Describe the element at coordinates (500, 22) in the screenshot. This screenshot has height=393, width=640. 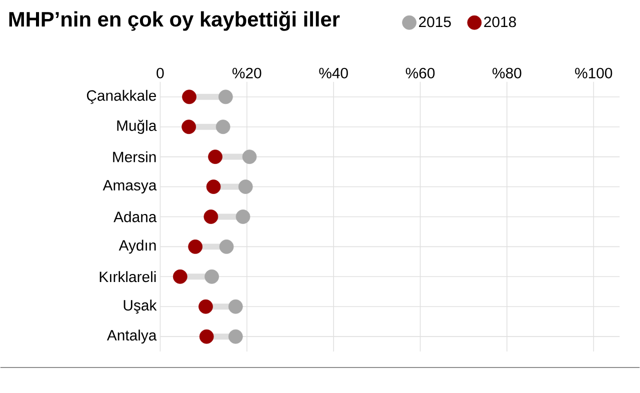
I see `legend-label: 2018` at that location.